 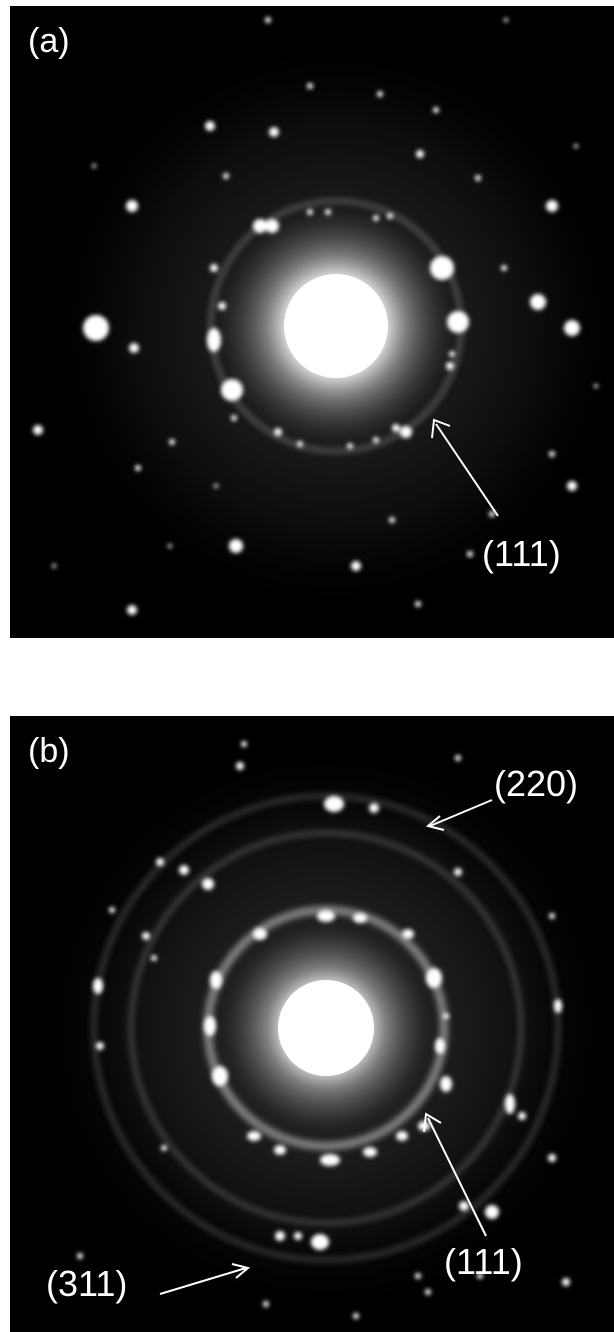 What do you see at coordinates (49, 41) in the screenshot?
I see `panel-label-a: (a)` at bounding box center [49, 41].